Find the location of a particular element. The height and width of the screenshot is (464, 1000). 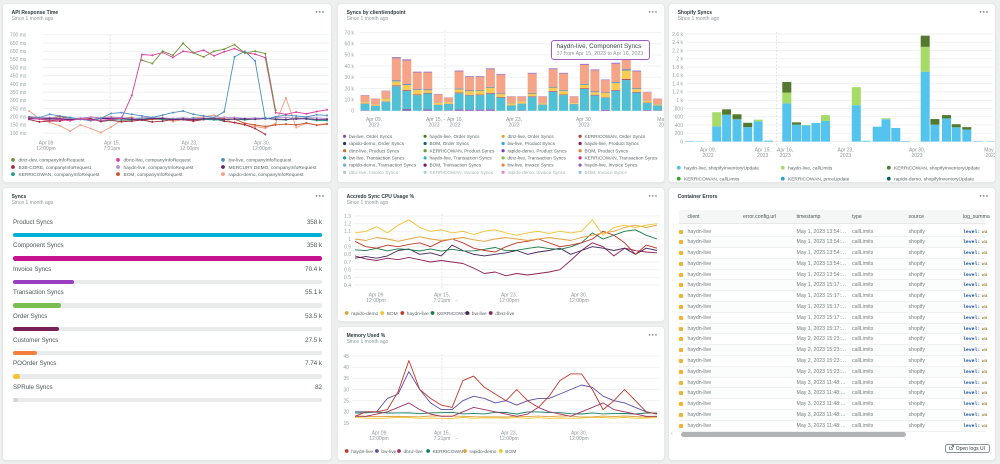

svg-text: 30 k is located at coordinates (350, 78).